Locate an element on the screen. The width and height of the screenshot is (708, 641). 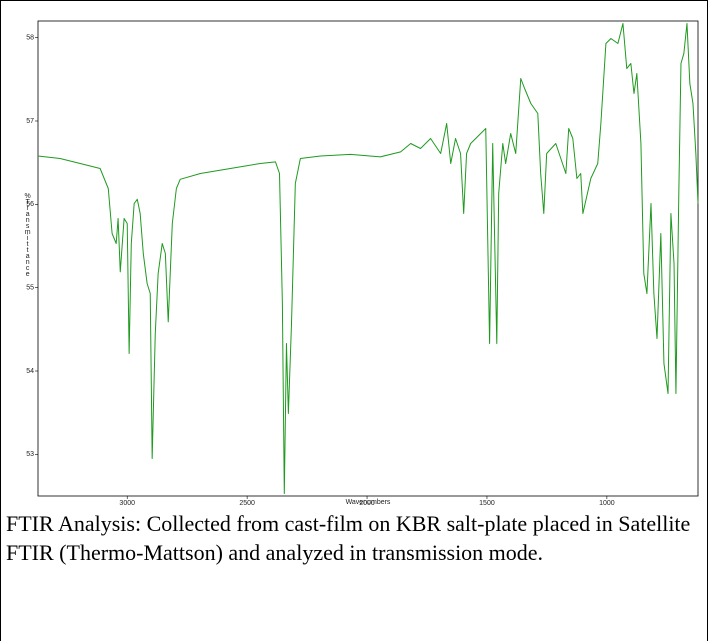
x-tick-label: 3000 is located at coordinates (127, 503).